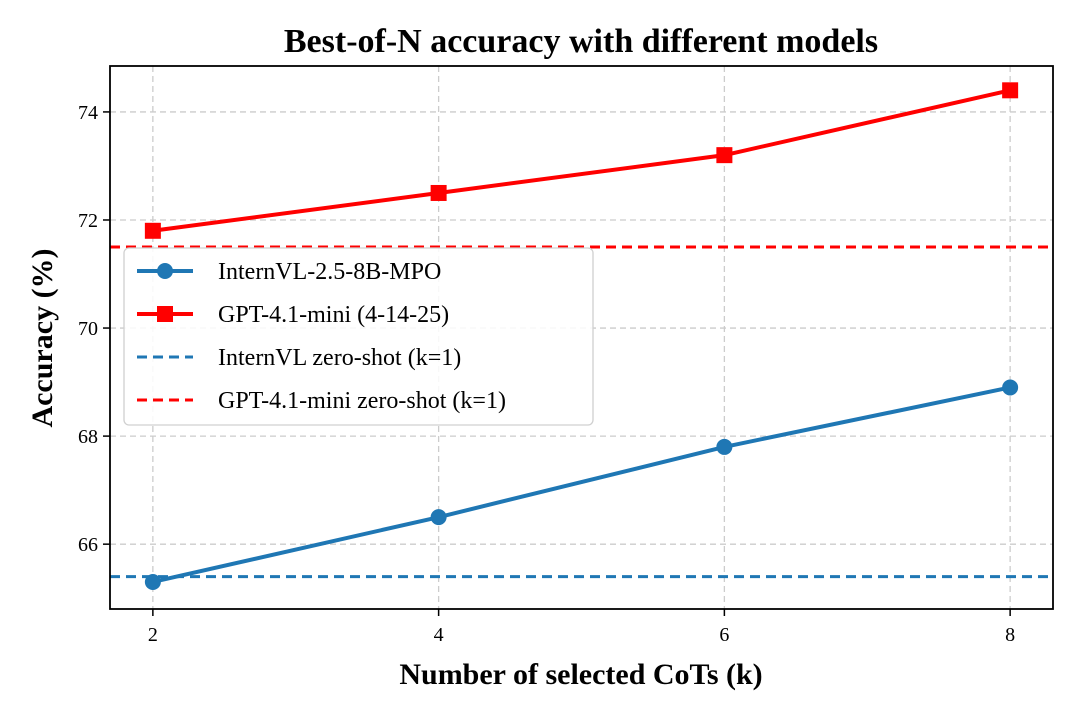 This screenshot has height=720, width=1080. I want to click on chart-title: Best-of-N accuracy with different models, so click(581, 41).